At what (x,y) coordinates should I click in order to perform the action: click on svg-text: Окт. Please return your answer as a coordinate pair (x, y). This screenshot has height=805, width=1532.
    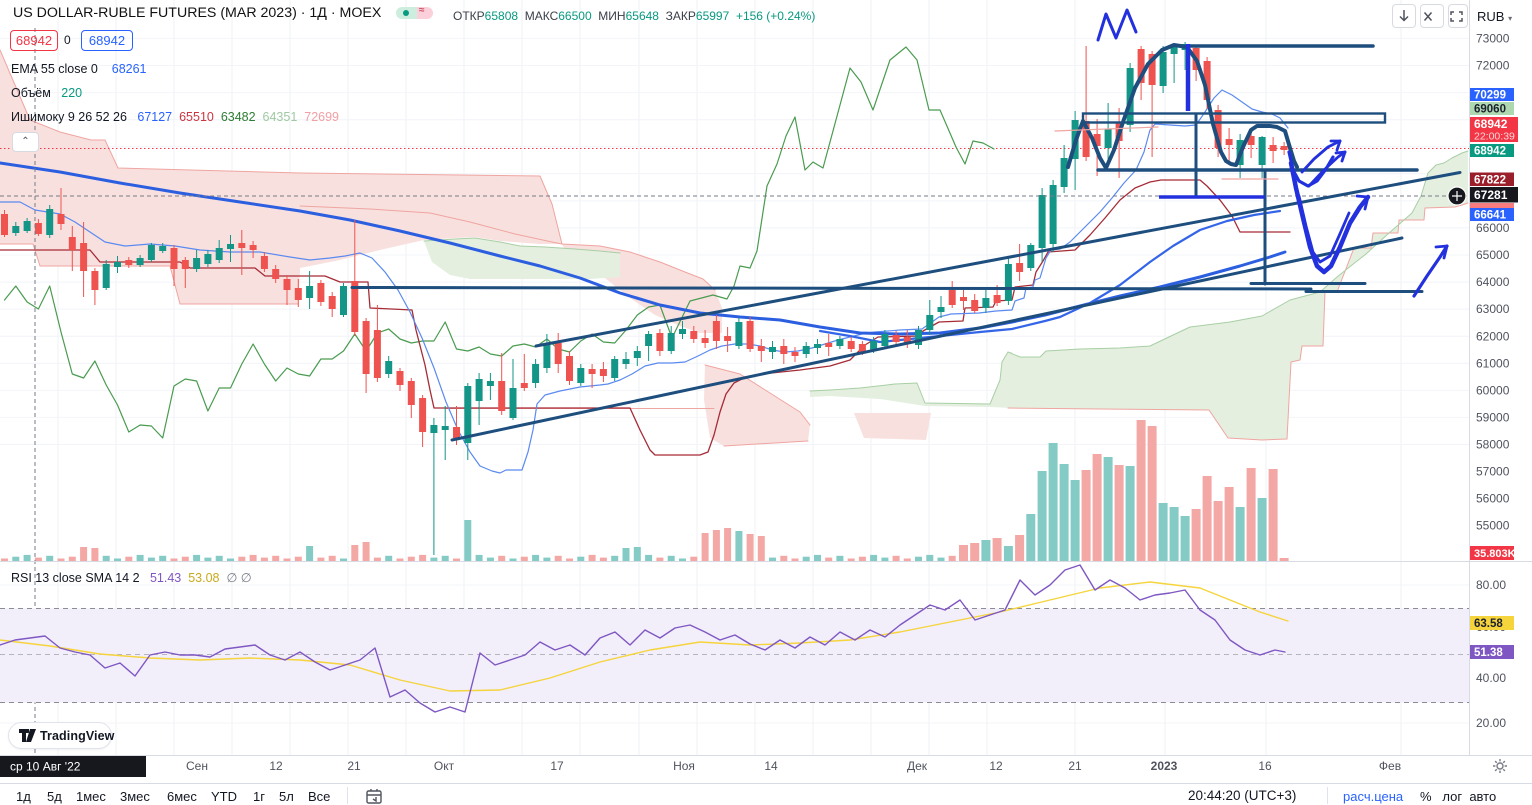
    Looking at the image, I should click on (444, 766).